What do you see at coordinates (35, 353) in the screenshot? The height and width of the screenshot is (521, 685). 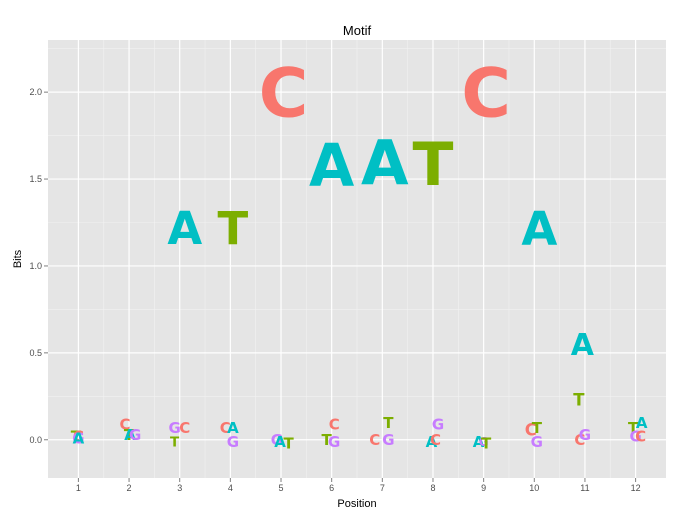 I see `y-tick-label: 0.5` at bounding box center [35, 353].